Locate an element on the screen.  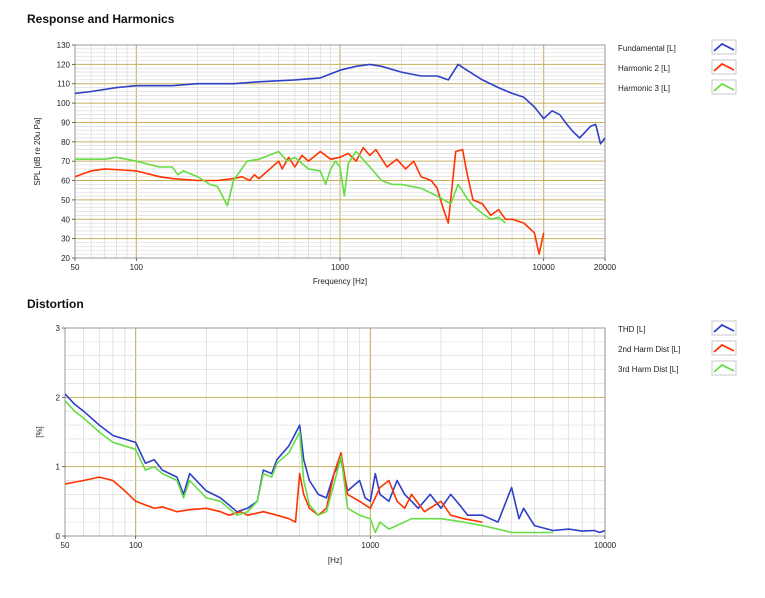
y-tick-label: 130 is located at coordinates (64, 45).